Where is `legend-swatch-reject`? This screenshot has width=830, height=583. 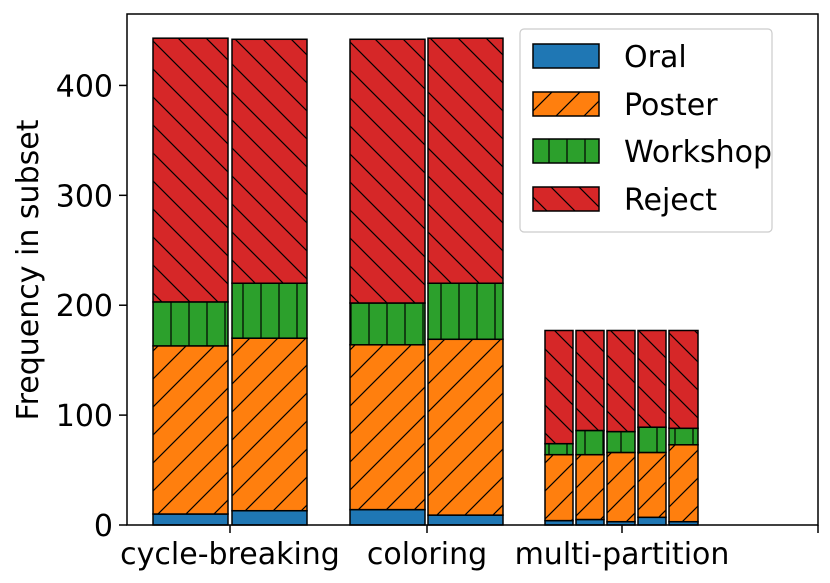 legend-swatch-reject is located at coordinates (566, 199).